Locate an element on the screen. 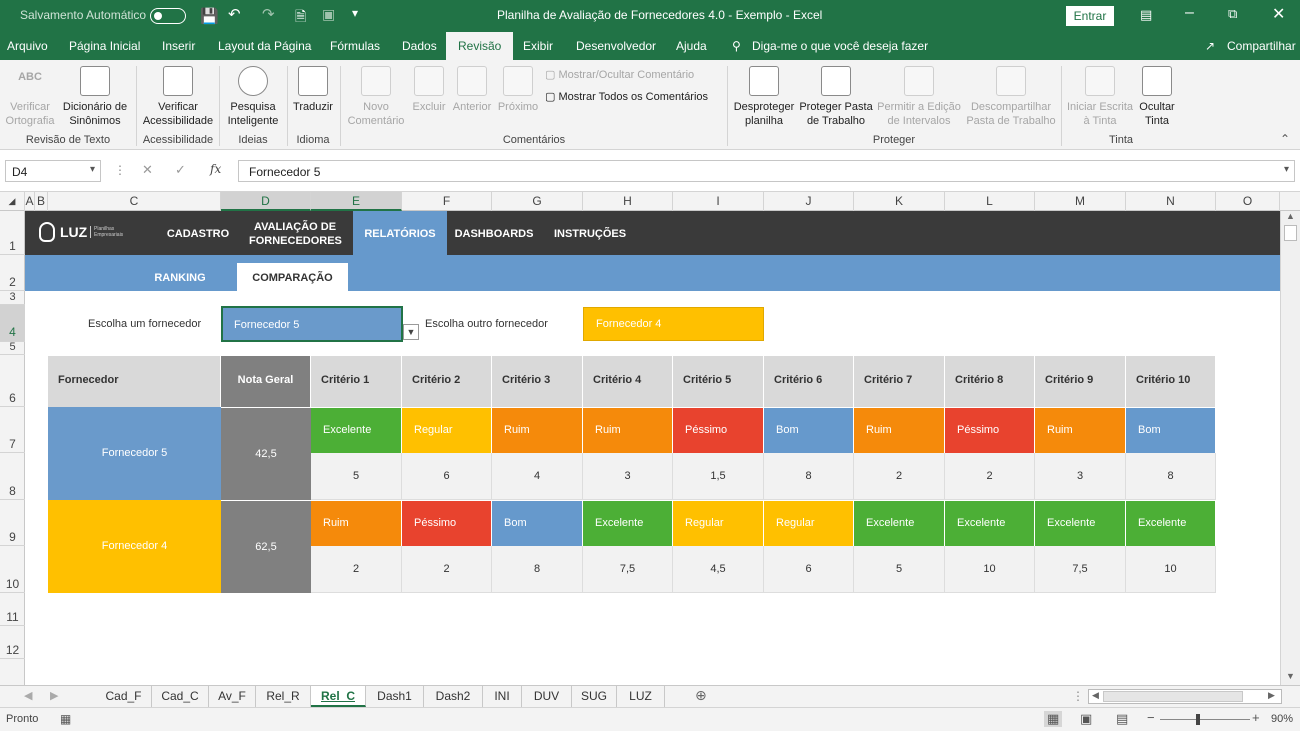 This screenshot has width=1300, height=731. row-header-12: 12 is located at coordinates (12, 642).